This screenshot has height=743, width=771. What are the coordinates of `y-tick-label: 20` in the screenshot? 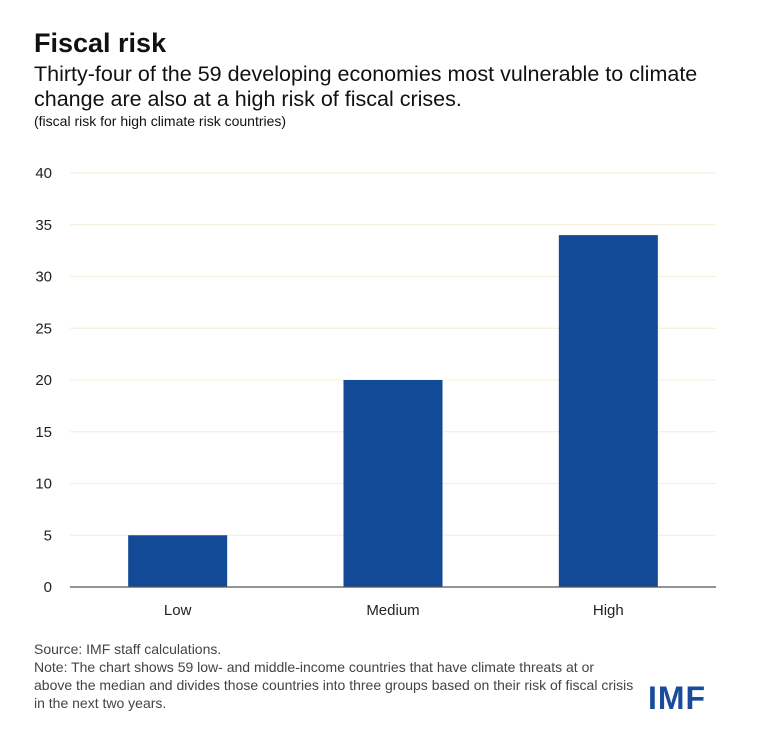 It's located at (43, 380).